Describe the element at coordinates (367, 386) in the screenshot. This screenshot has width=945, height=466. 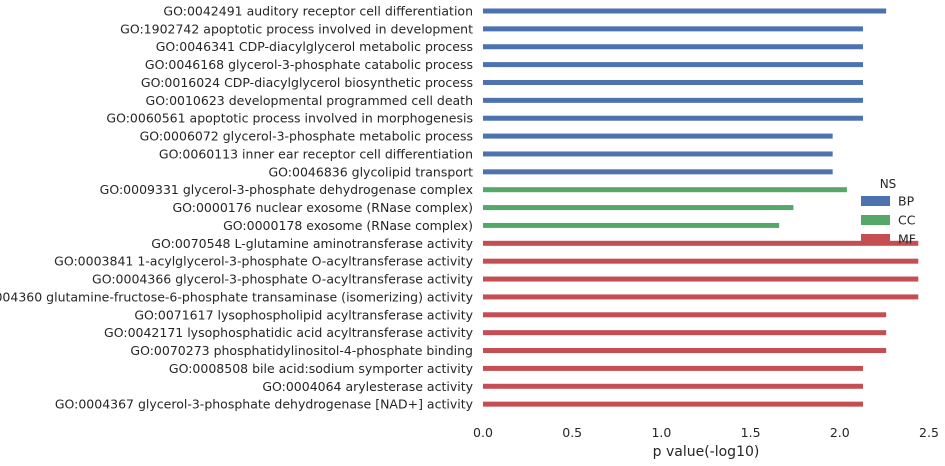
I see `y-tick-label: GO:0004064 arylesterase activity` at that location.